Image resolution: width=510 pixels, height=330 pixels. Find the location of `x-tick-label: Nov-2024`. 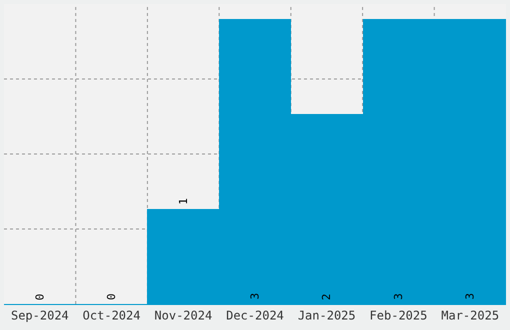

x-tick-label: Nov-2024 is located at coordinates (183, 315).